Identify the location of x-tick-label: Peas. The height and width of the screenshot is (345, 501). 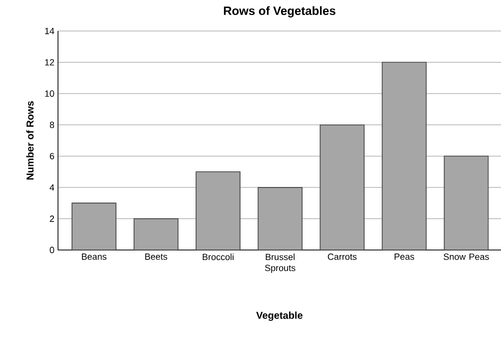
(404, 257).